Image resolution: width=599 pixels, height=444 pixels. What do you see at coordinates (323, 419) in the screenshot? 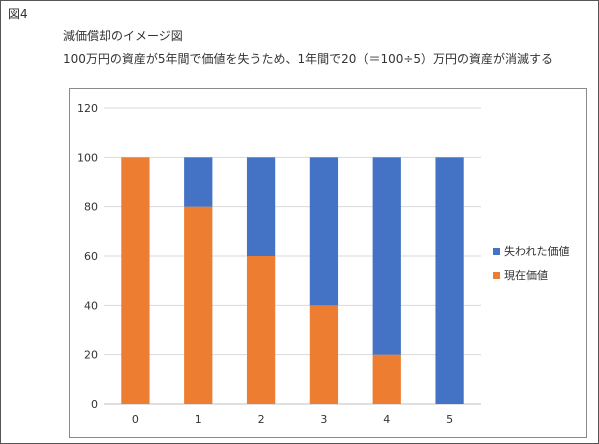
I see `x-tick-label: 3` at bounding box center [323, 419].